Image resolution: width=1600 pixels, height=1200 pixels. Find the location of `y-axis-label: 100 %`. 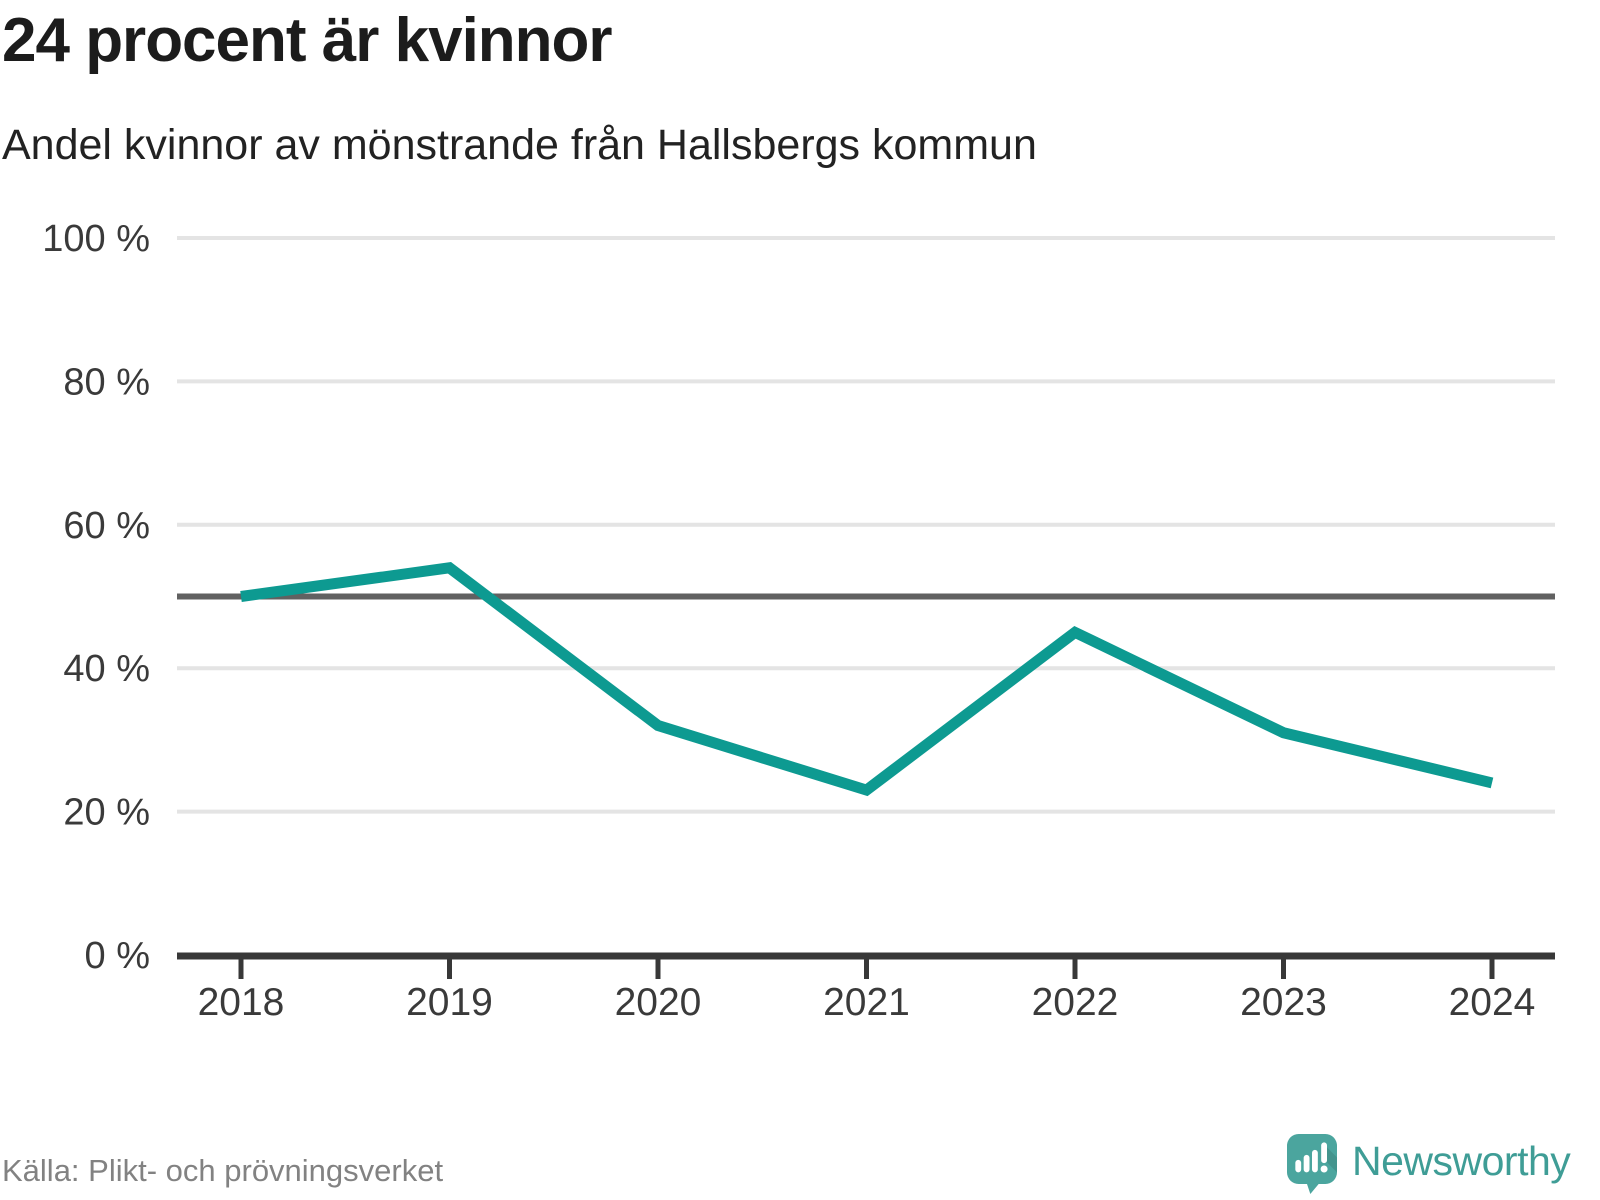

y-axis-label: 100 % is located at coordinates (96, 239).